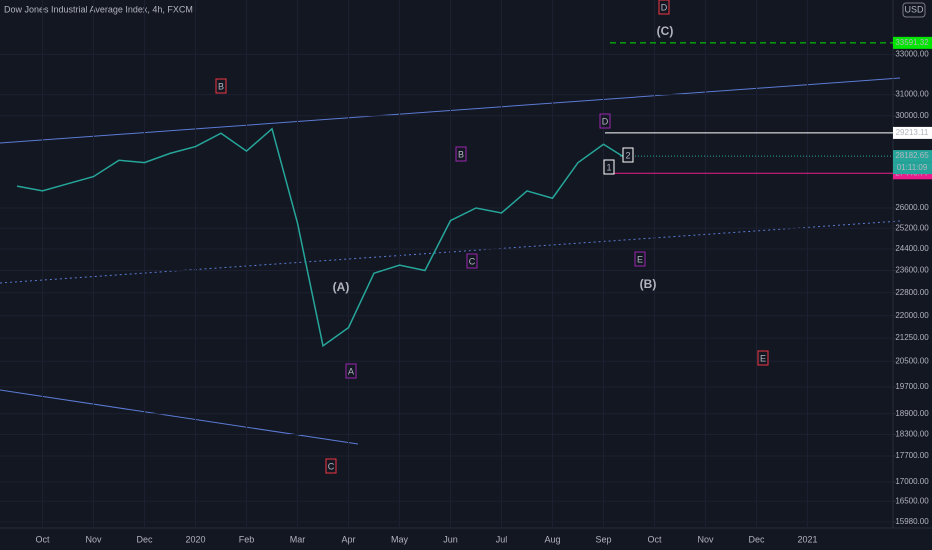  I want to click on x-tick-label: Apr, so click(348, 539).